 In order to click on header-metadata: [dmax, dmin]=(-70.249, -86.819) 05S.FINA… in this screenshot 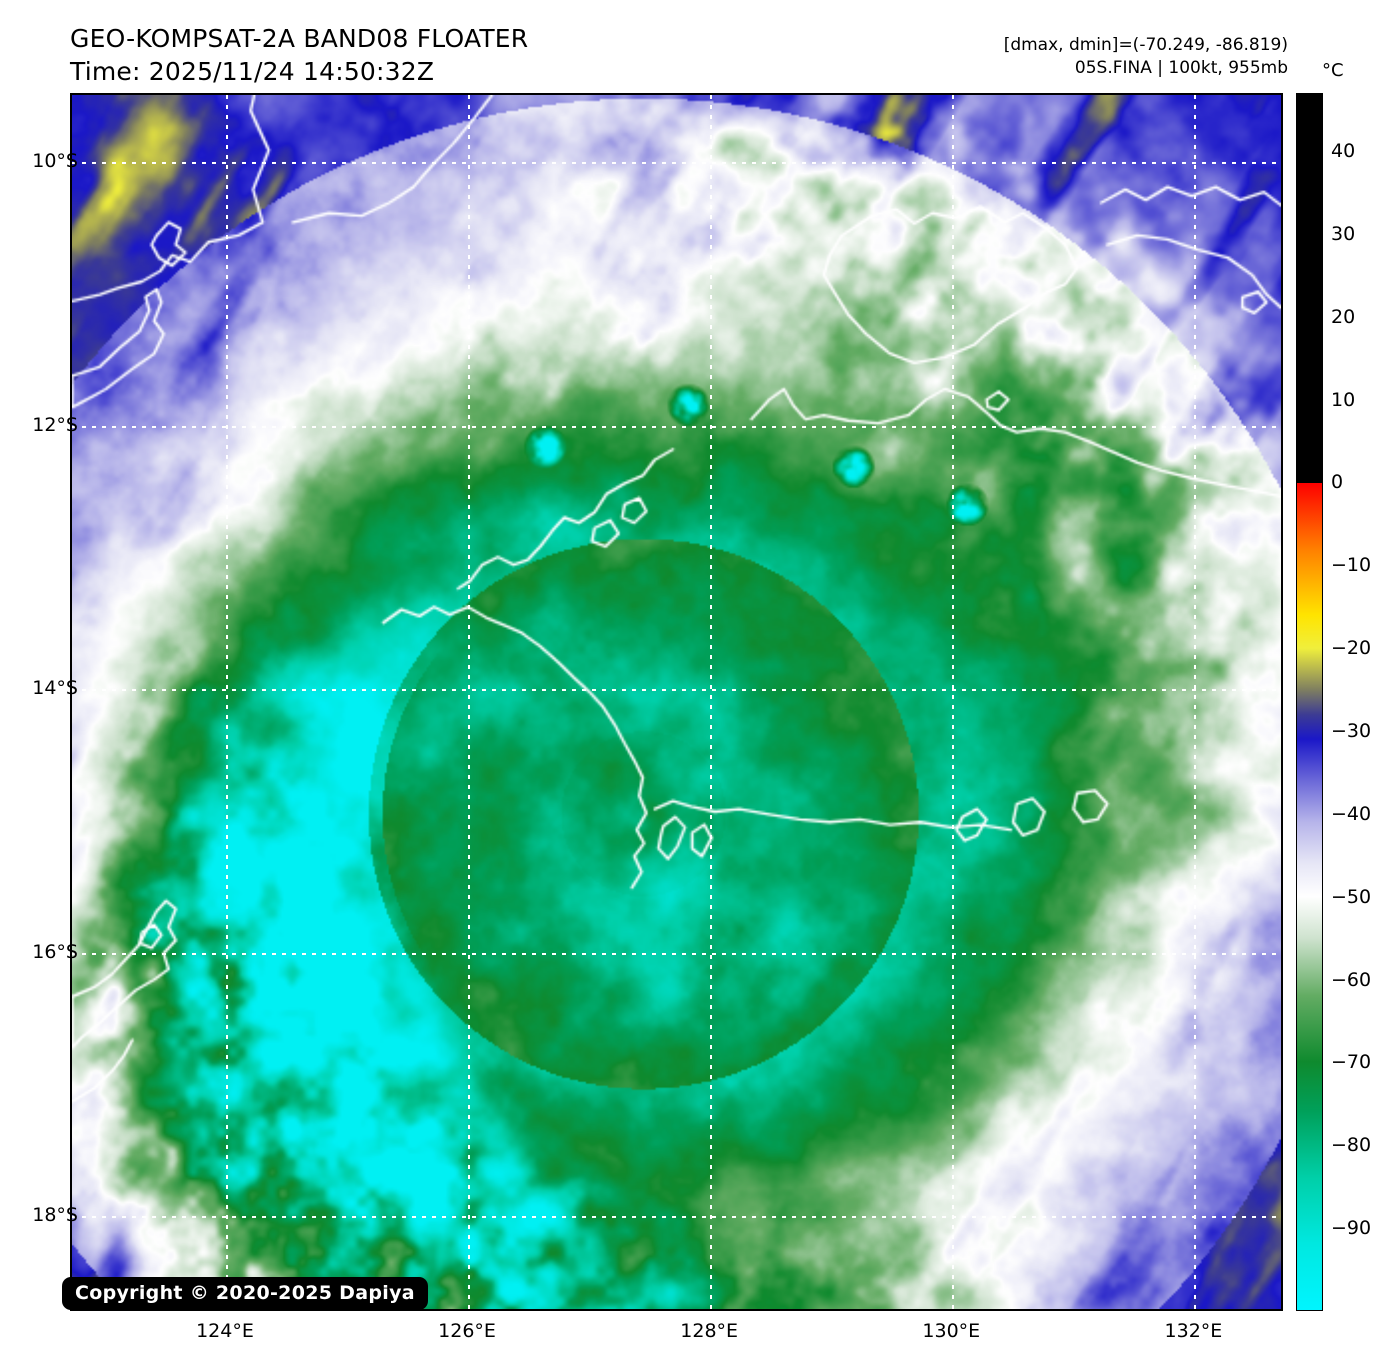, I will do `click(1146, 57)`.